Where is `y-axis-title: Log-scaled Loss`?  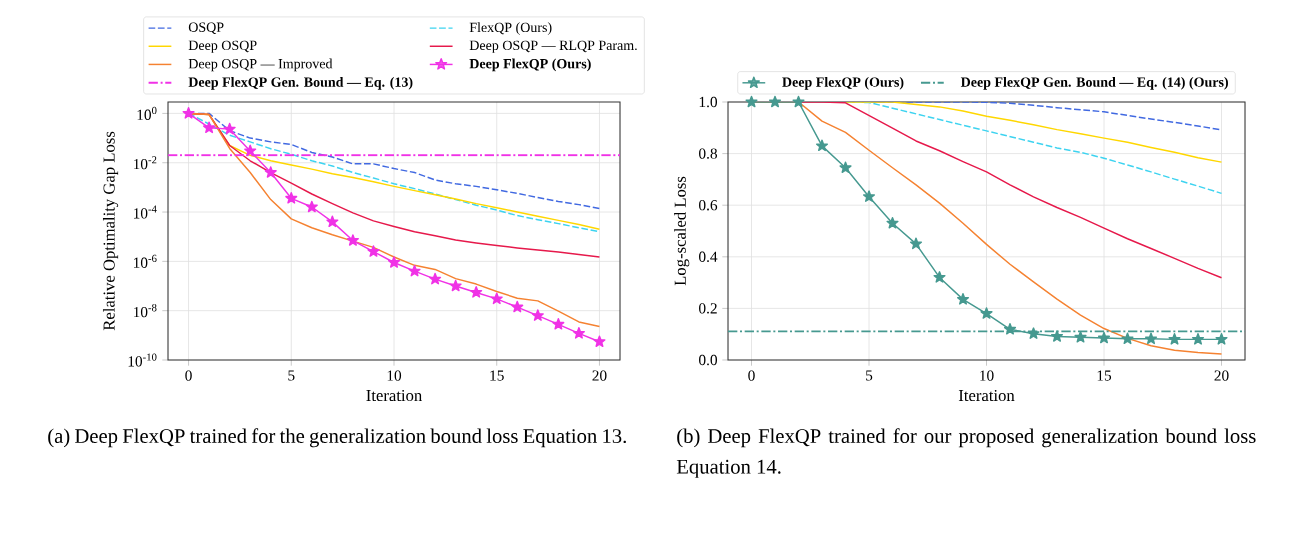 y-axis-title: Log-scaled Loss is located at coordinates (682, 231).